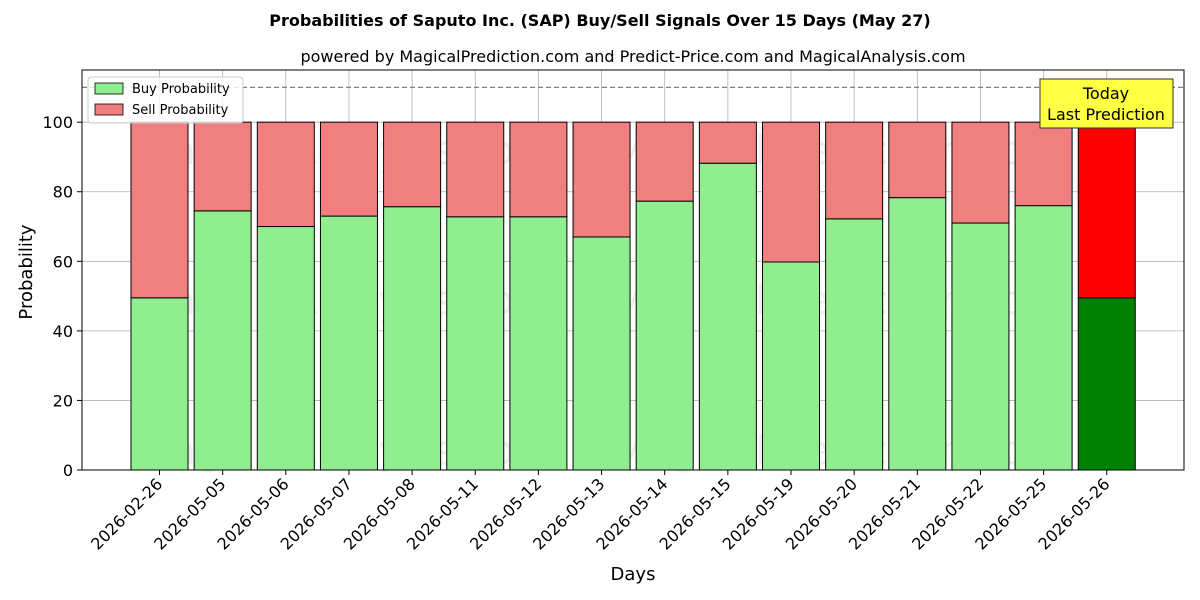  I want to click on legend: Buy Probability Sell Probability, so click(165, 100).